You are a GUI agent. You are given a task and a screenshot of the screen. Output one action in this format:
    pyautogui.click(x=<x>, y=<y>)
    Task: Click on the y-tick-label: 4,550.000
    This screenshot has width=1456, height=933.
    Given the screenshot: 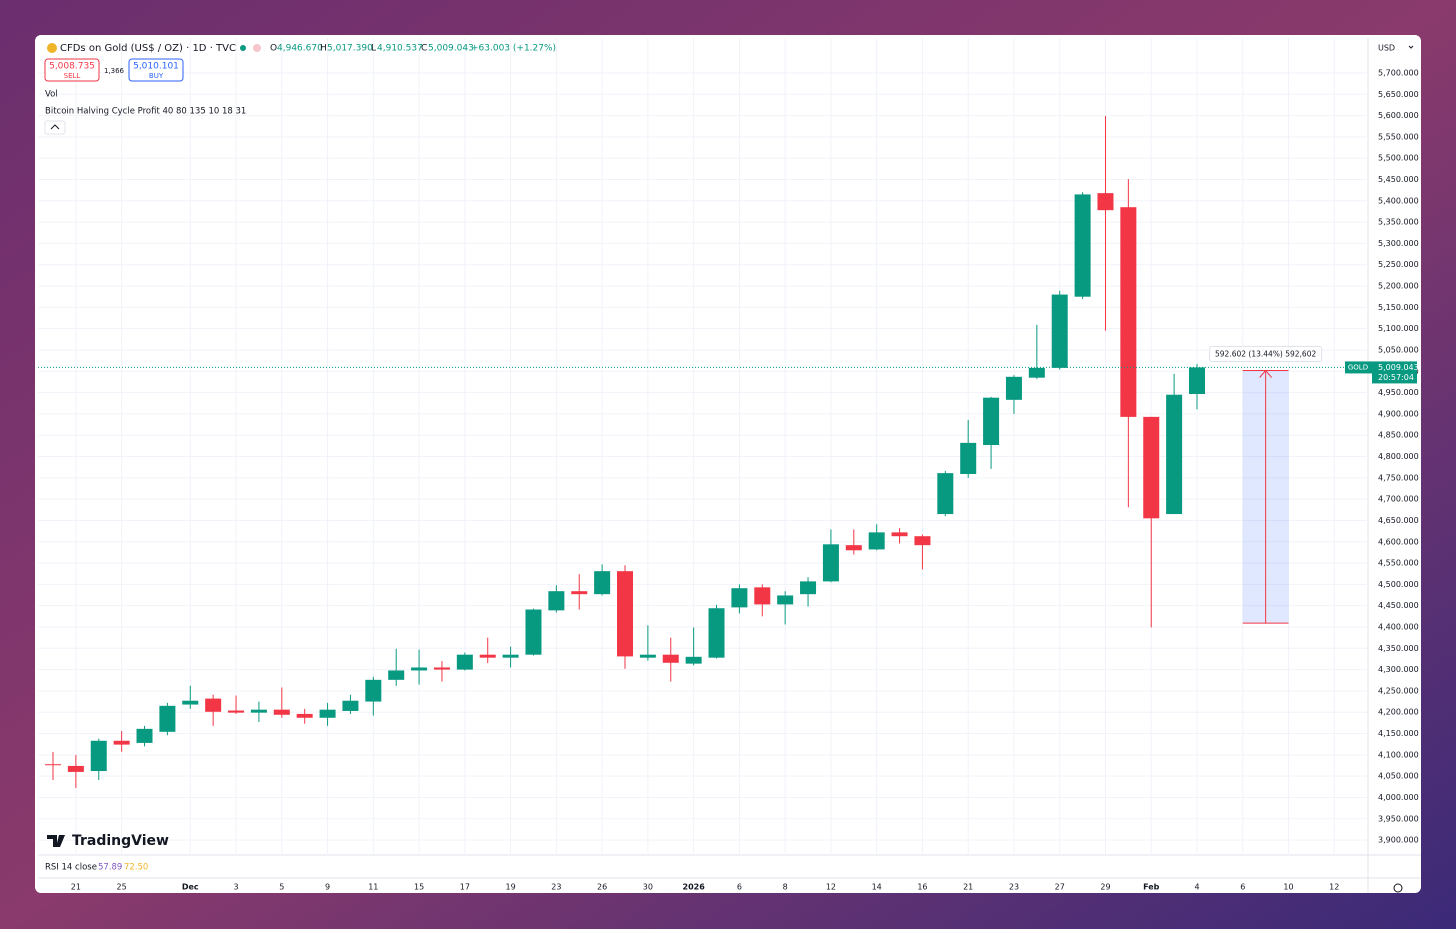 What is the action you would take?
    pyautogui.click(x=1398, y=563)
    